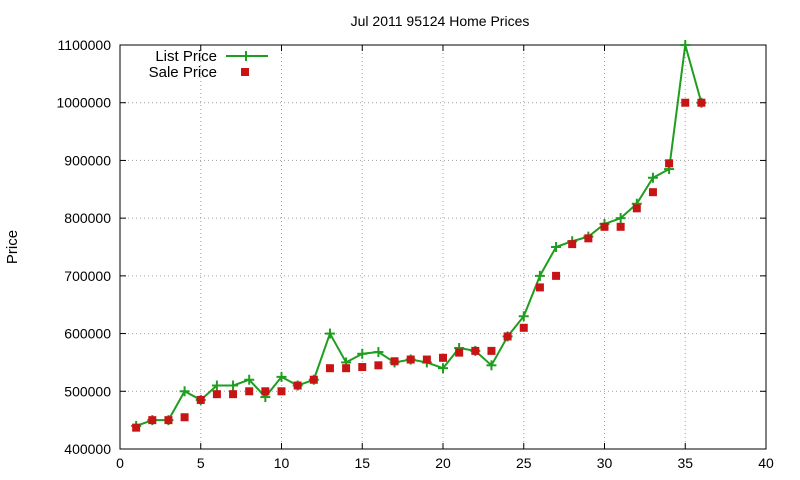 The image size is (800, 480). What do you see at coordinates (685, 463) in the screenshot?
I see `x-tick-label: 35` at bounding box center [685, 463].